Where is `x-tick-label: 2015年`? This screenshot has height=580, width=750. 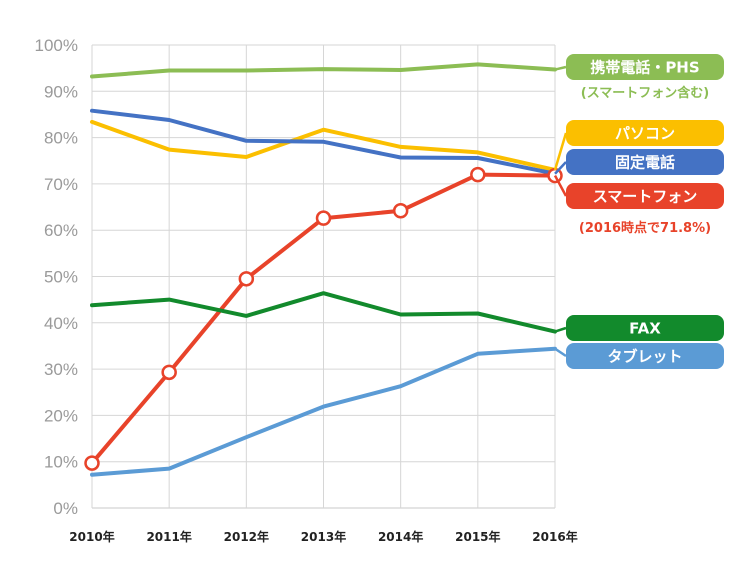
x-tick-label: 2015年 is located at coordinates (477, 536).